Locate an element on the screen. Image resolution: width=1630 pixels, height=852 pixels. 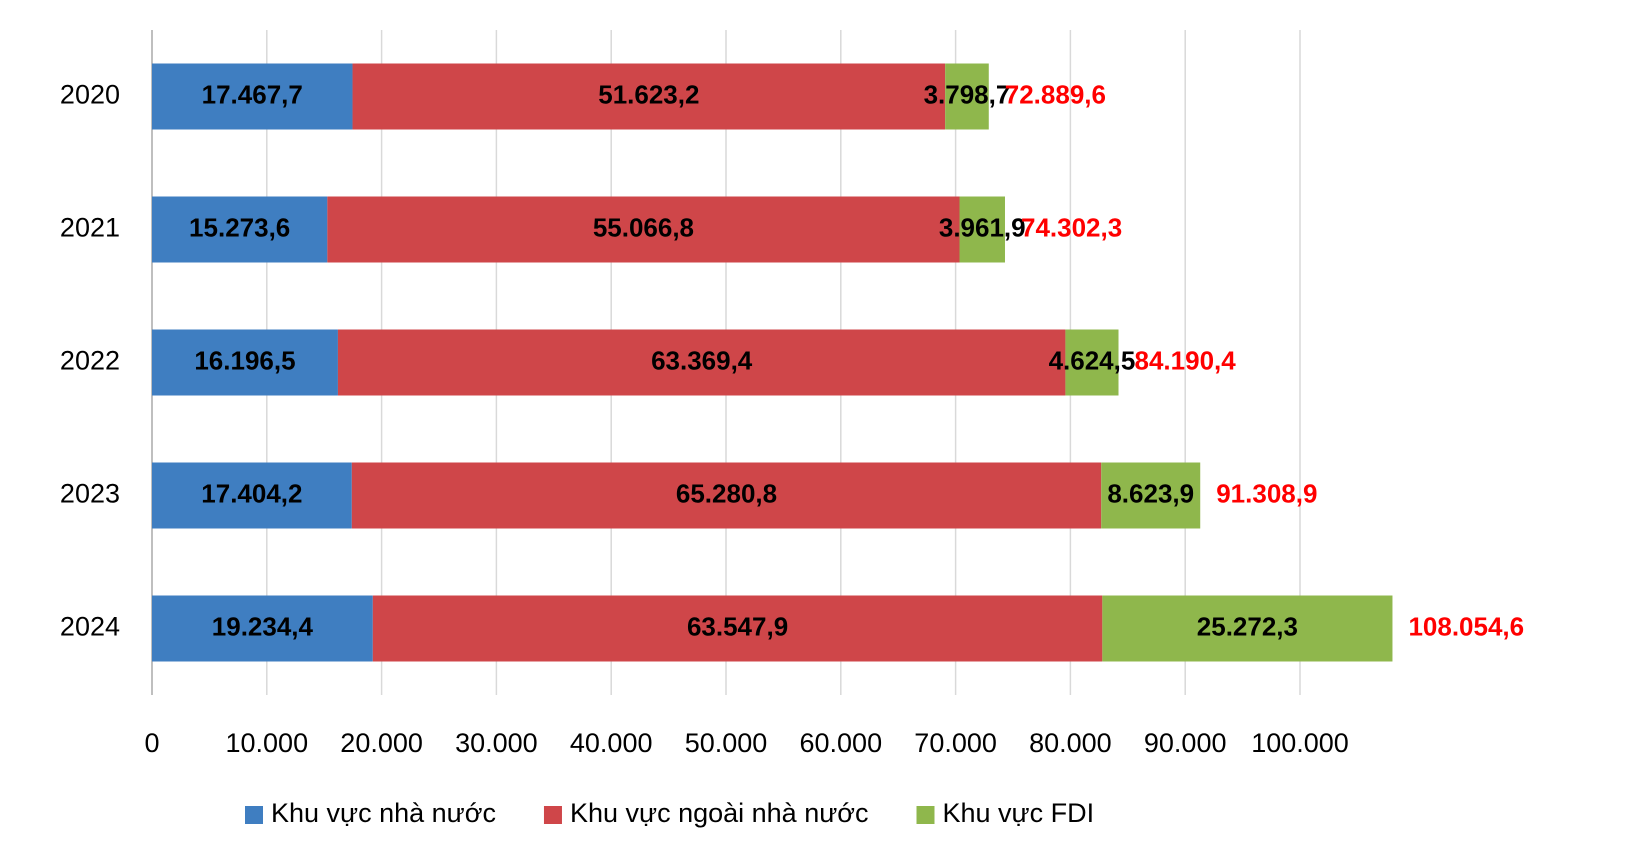
data-label: 19.234,4 is located at coordinates (263, 626).